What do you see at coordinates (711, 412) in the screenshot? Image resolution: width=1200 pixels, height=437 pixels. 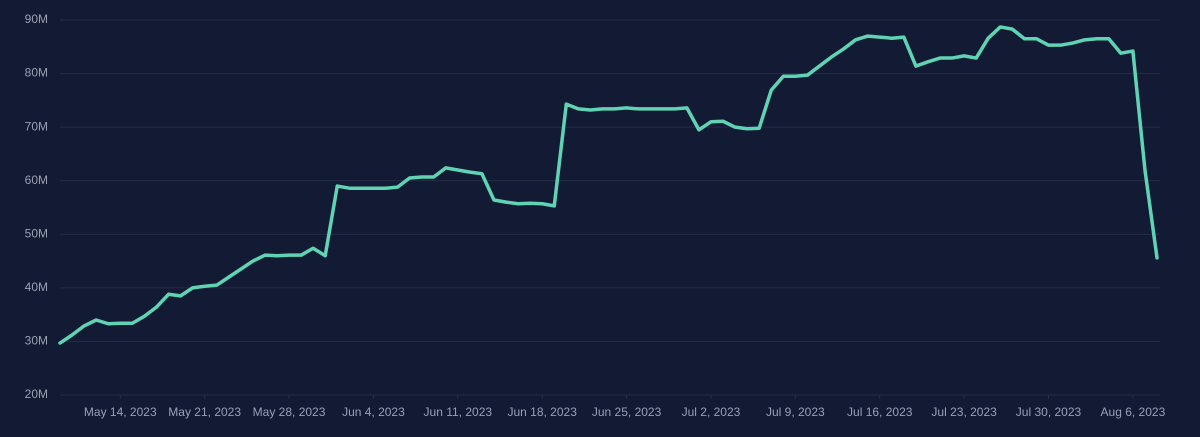 I see `x-tick-label: Jul 2, 2023` at bounding box center [711, 412].